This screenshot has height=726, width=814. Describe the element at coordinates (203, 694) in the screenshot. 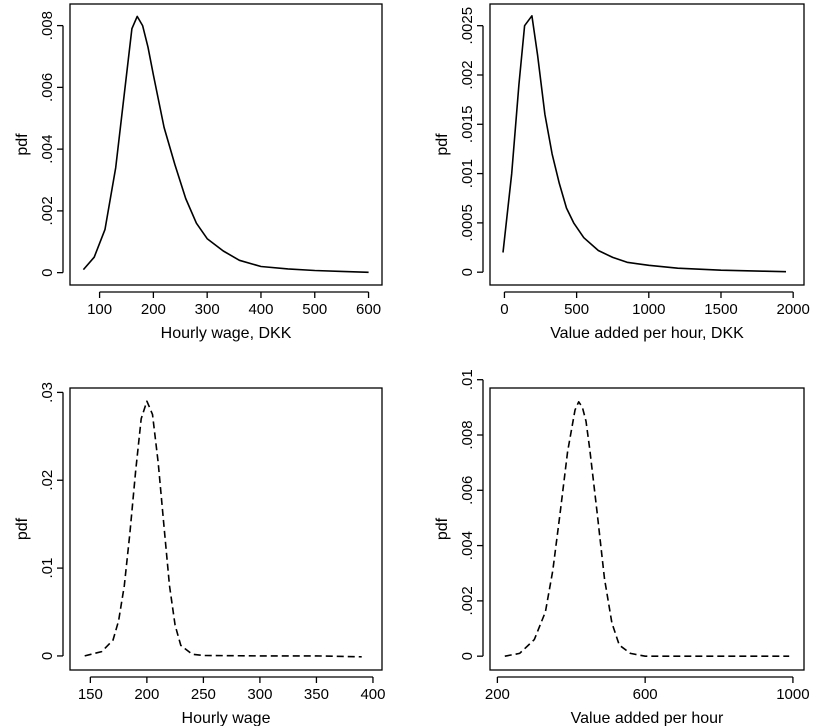

I see `x-tick-label: 250` at that location.